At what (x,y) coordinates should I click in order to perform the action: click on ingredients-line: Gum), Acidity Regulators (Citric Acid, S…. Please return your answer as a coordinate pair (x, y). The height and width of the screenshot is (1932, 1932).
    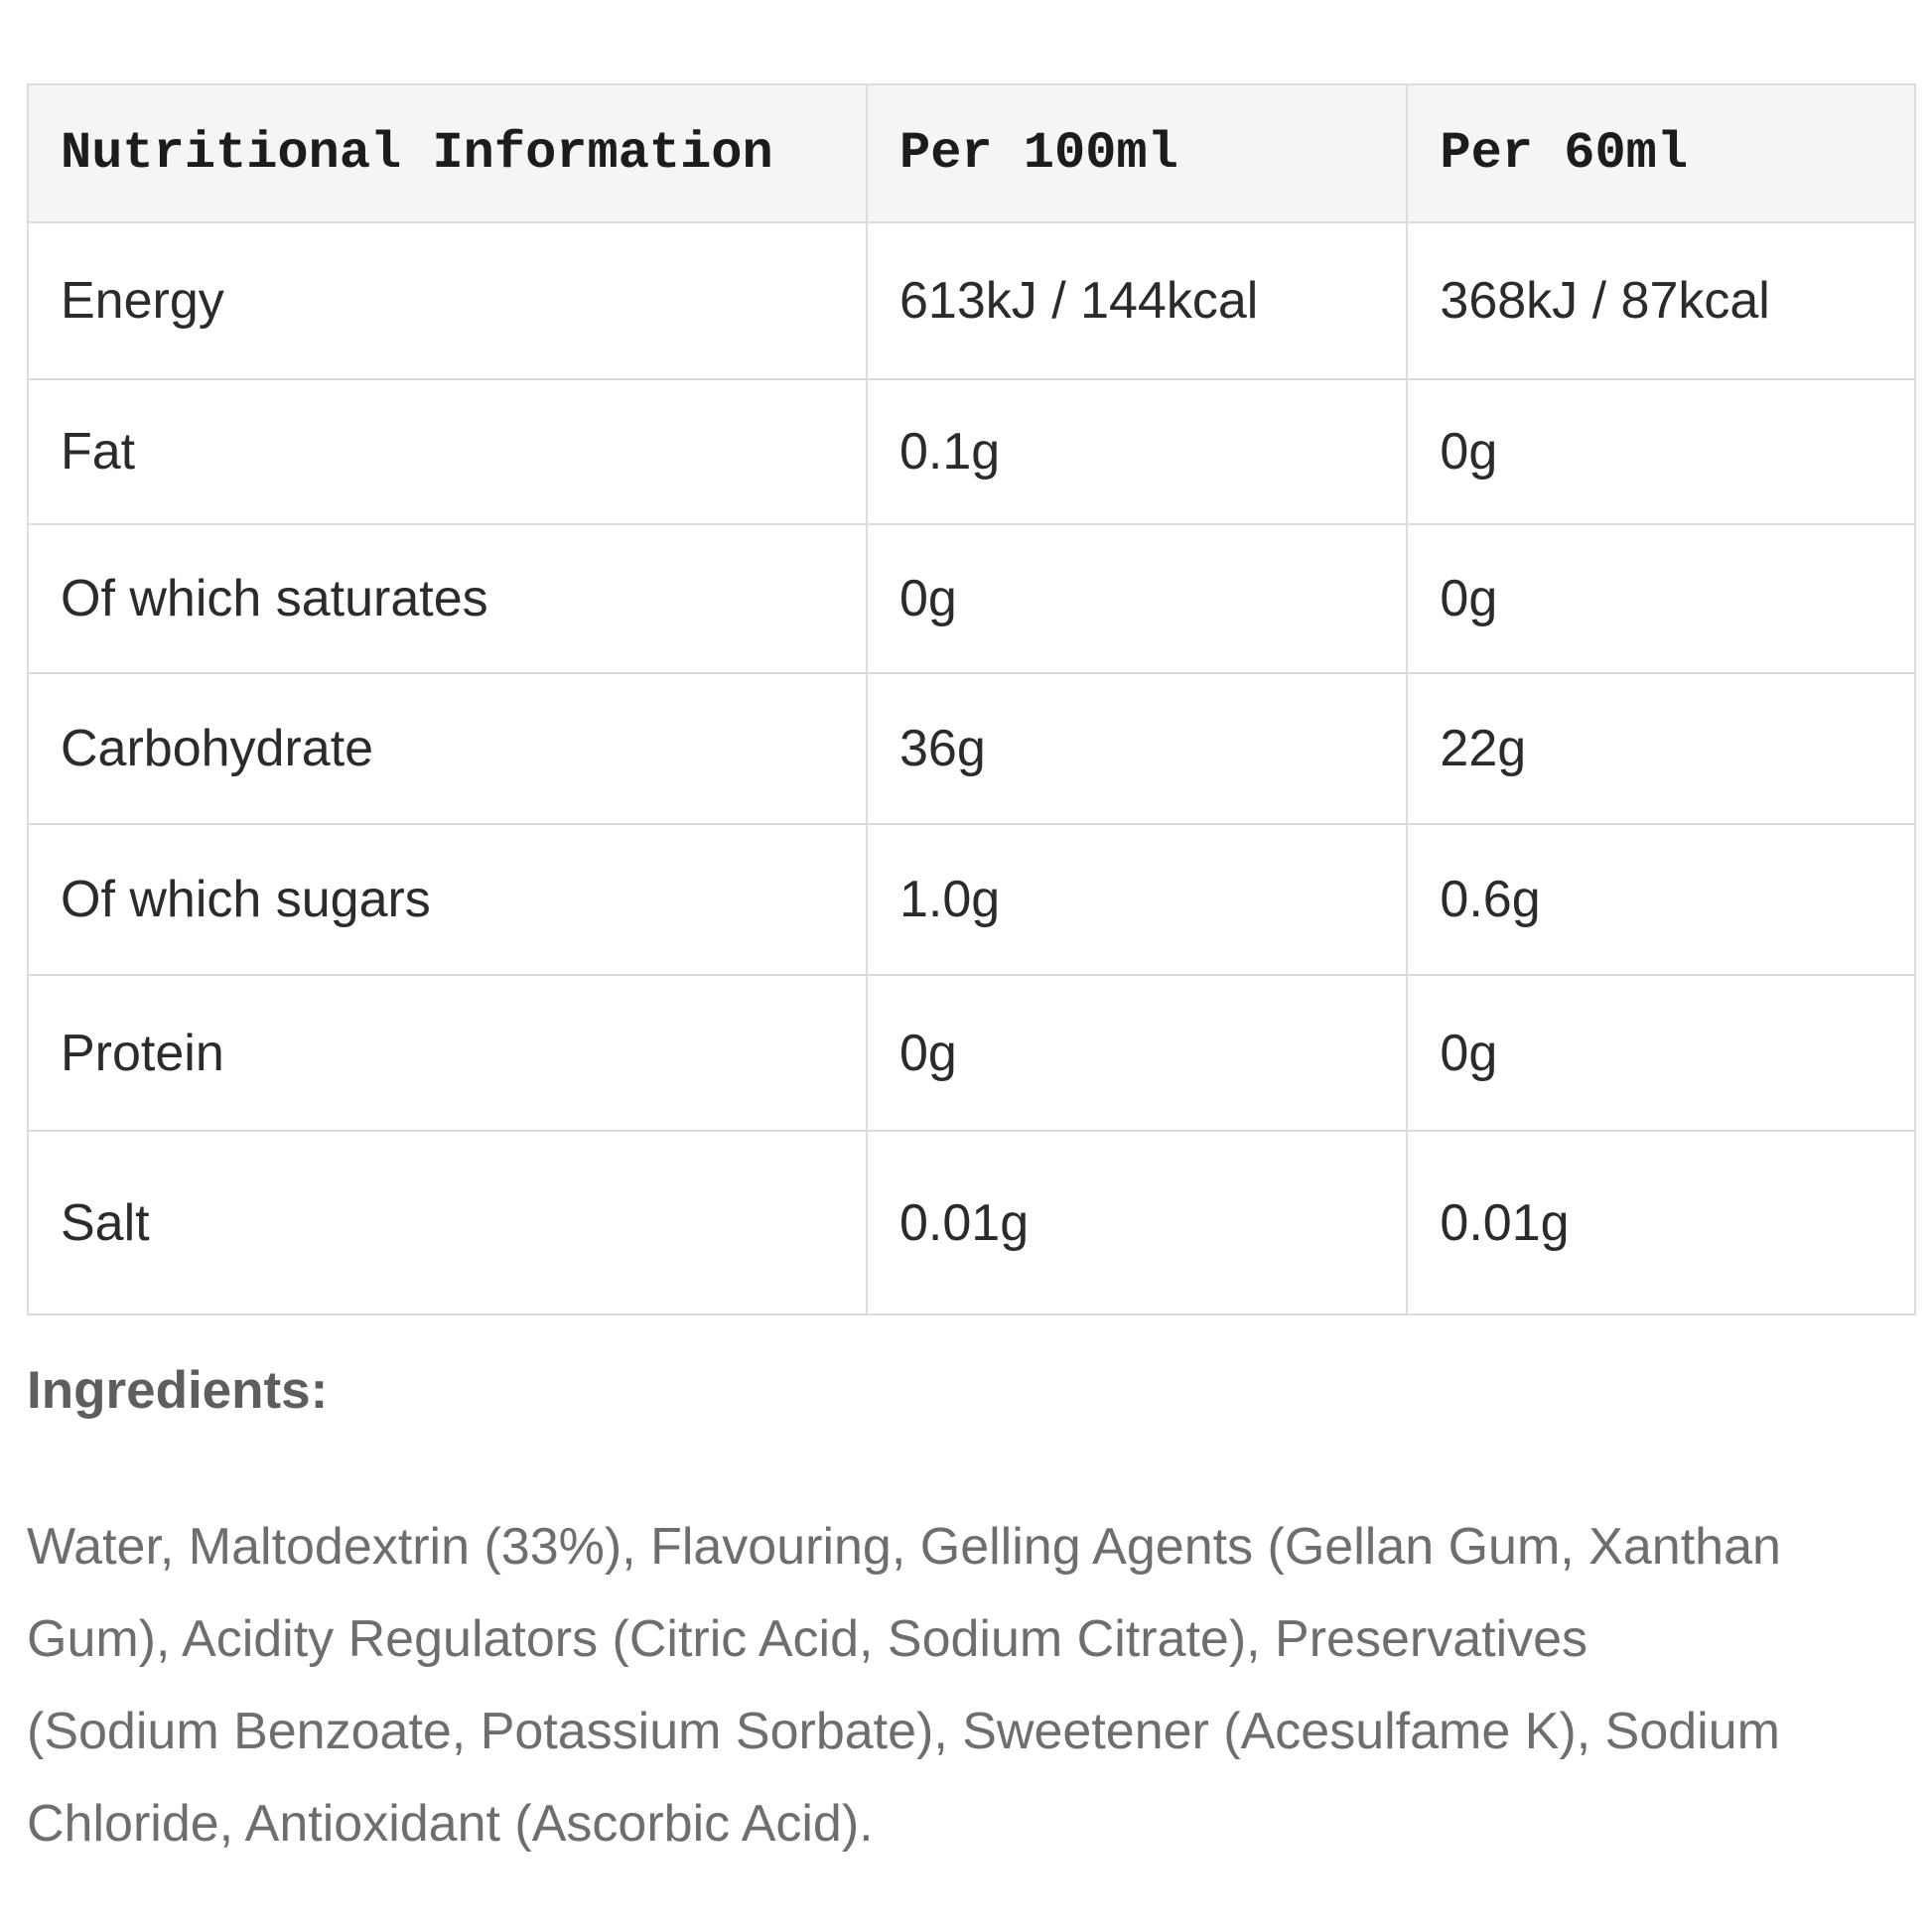
    Looking at the image, I should click on (808, 1639).